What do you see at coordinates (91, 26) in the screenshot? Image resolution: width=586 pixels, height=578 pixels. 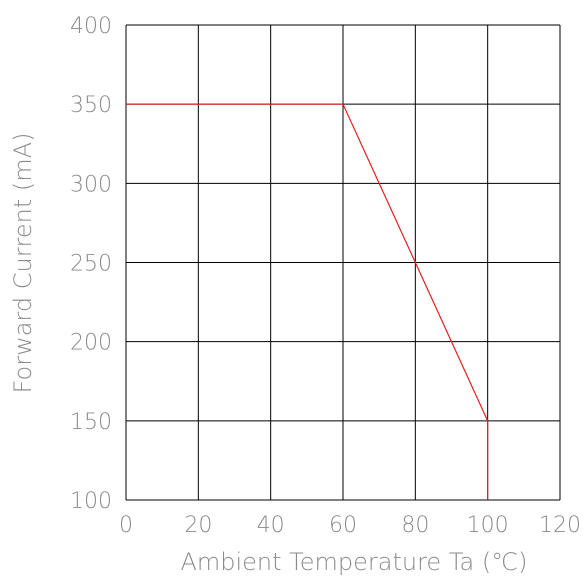 I see `y-tick-label: 400` at bounding box center [91, 26].